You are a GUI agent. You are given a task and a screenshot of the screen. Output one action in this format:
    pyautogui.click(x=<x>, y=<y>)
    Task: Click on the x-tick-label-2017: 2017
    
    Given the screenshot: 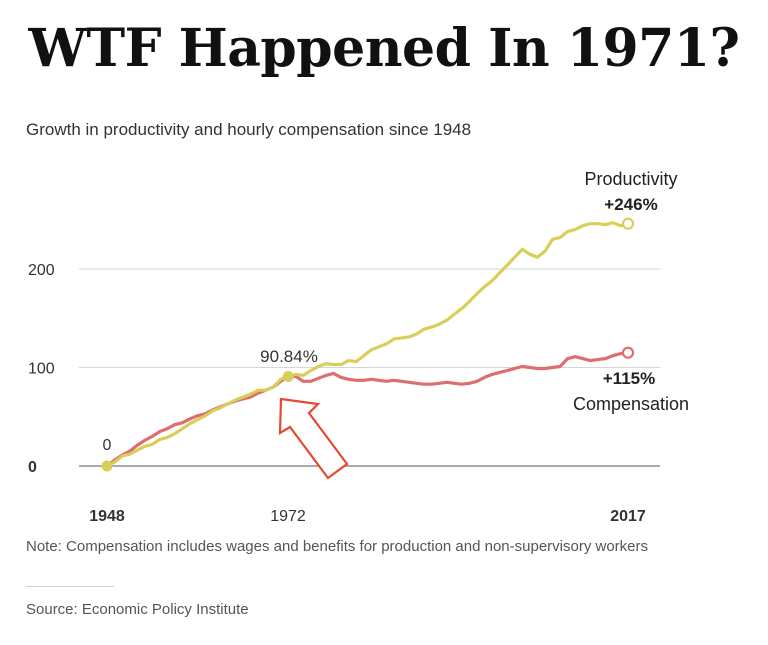 What is the action you would take?
    pyautogui.click(x=628, y=516)
    